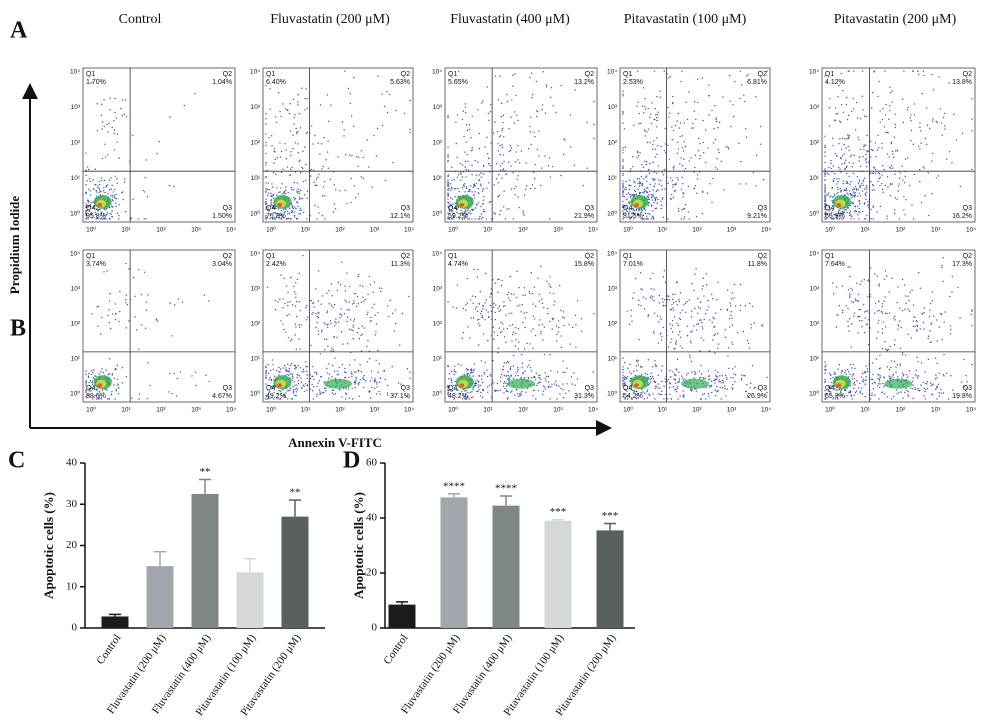 Image resolution: width=1000 pixels, height=723 pixels. Describe the element at coordinates (96, 216) in the screenshot. I see `quadrant-percent: 95.8%` at that location.